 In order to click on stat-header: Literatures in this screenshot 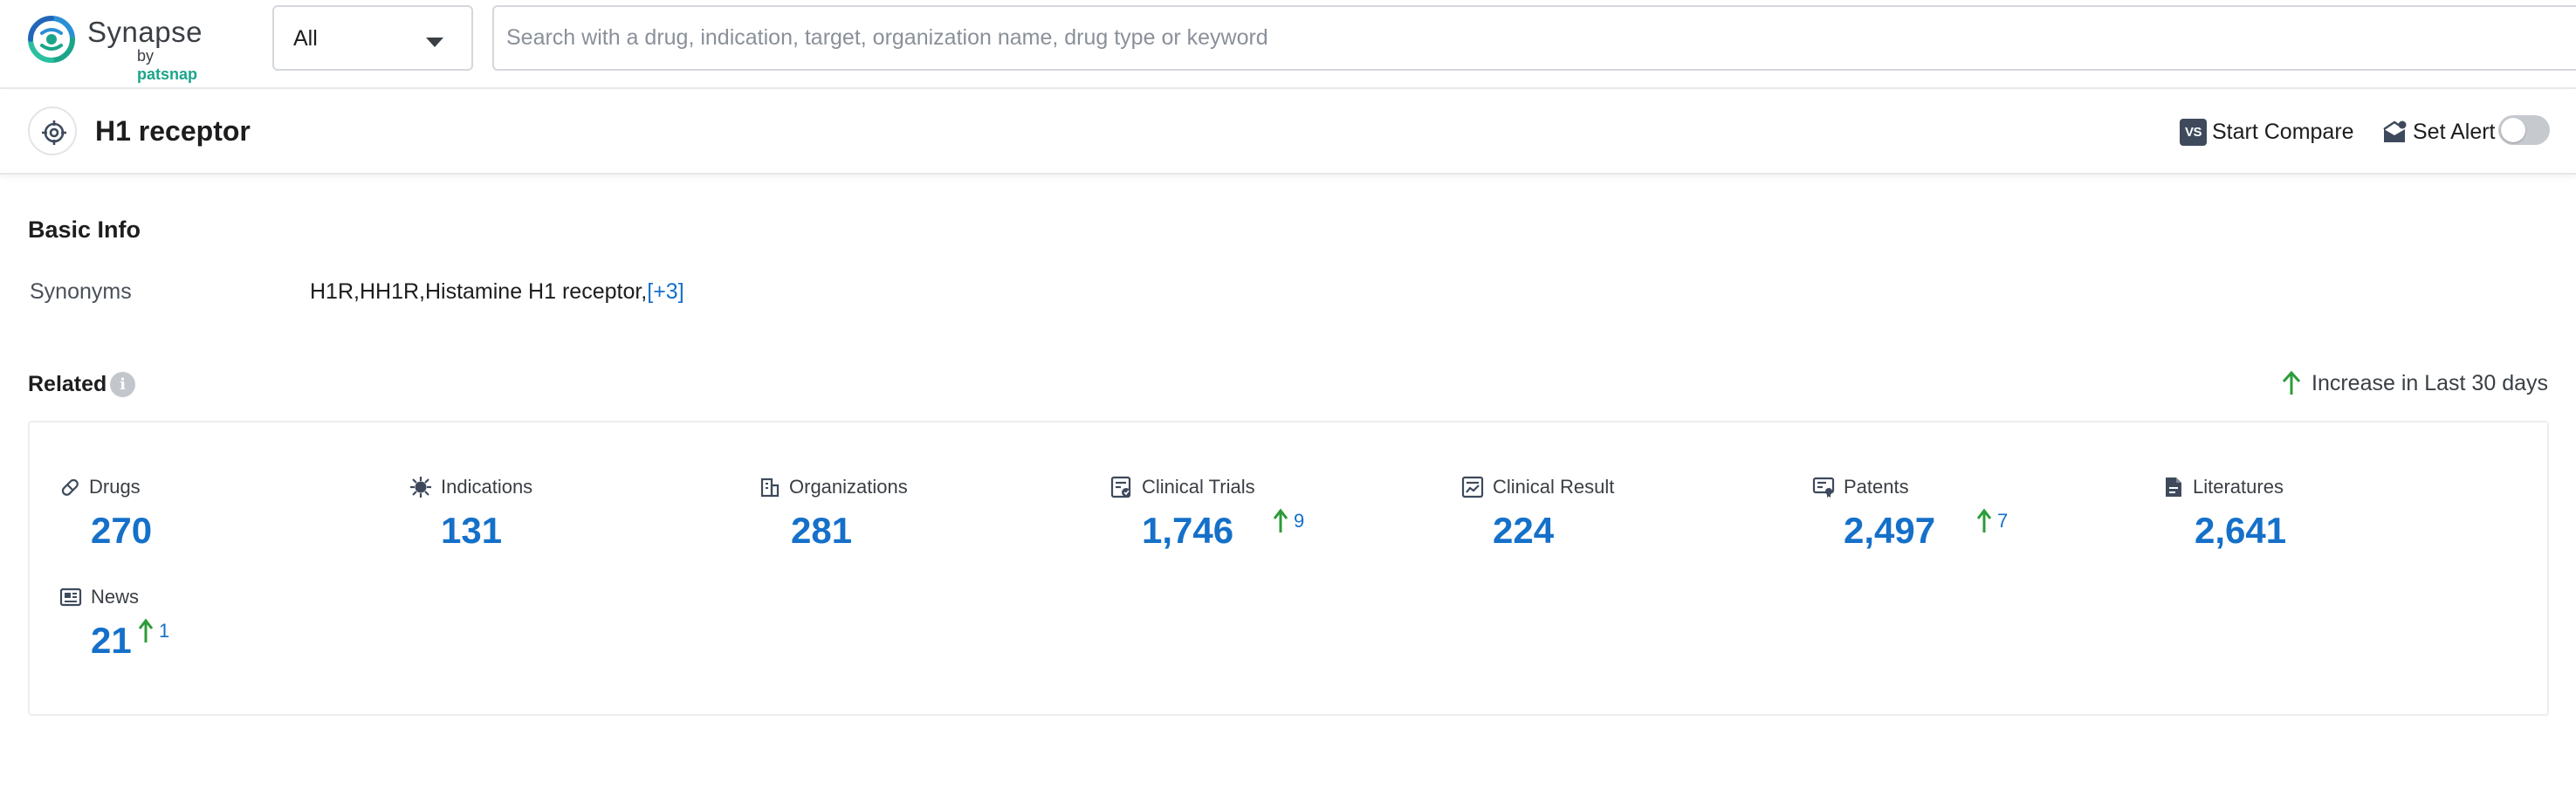, I will do `click(2223, 487)`.